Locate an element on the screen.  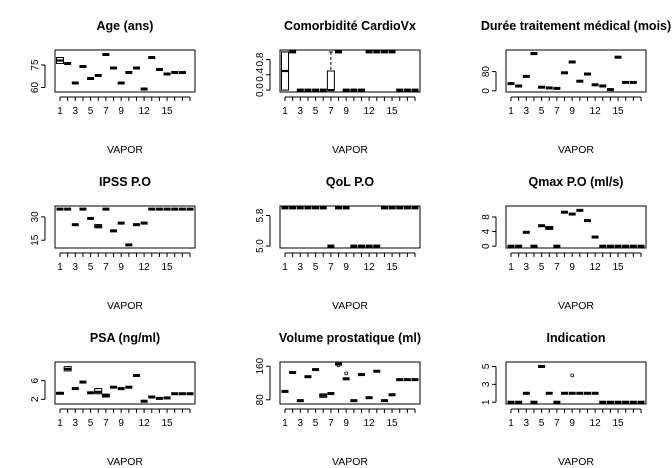
panel-title: Volume prostatique (ml) is located at coordinates (350, 338).